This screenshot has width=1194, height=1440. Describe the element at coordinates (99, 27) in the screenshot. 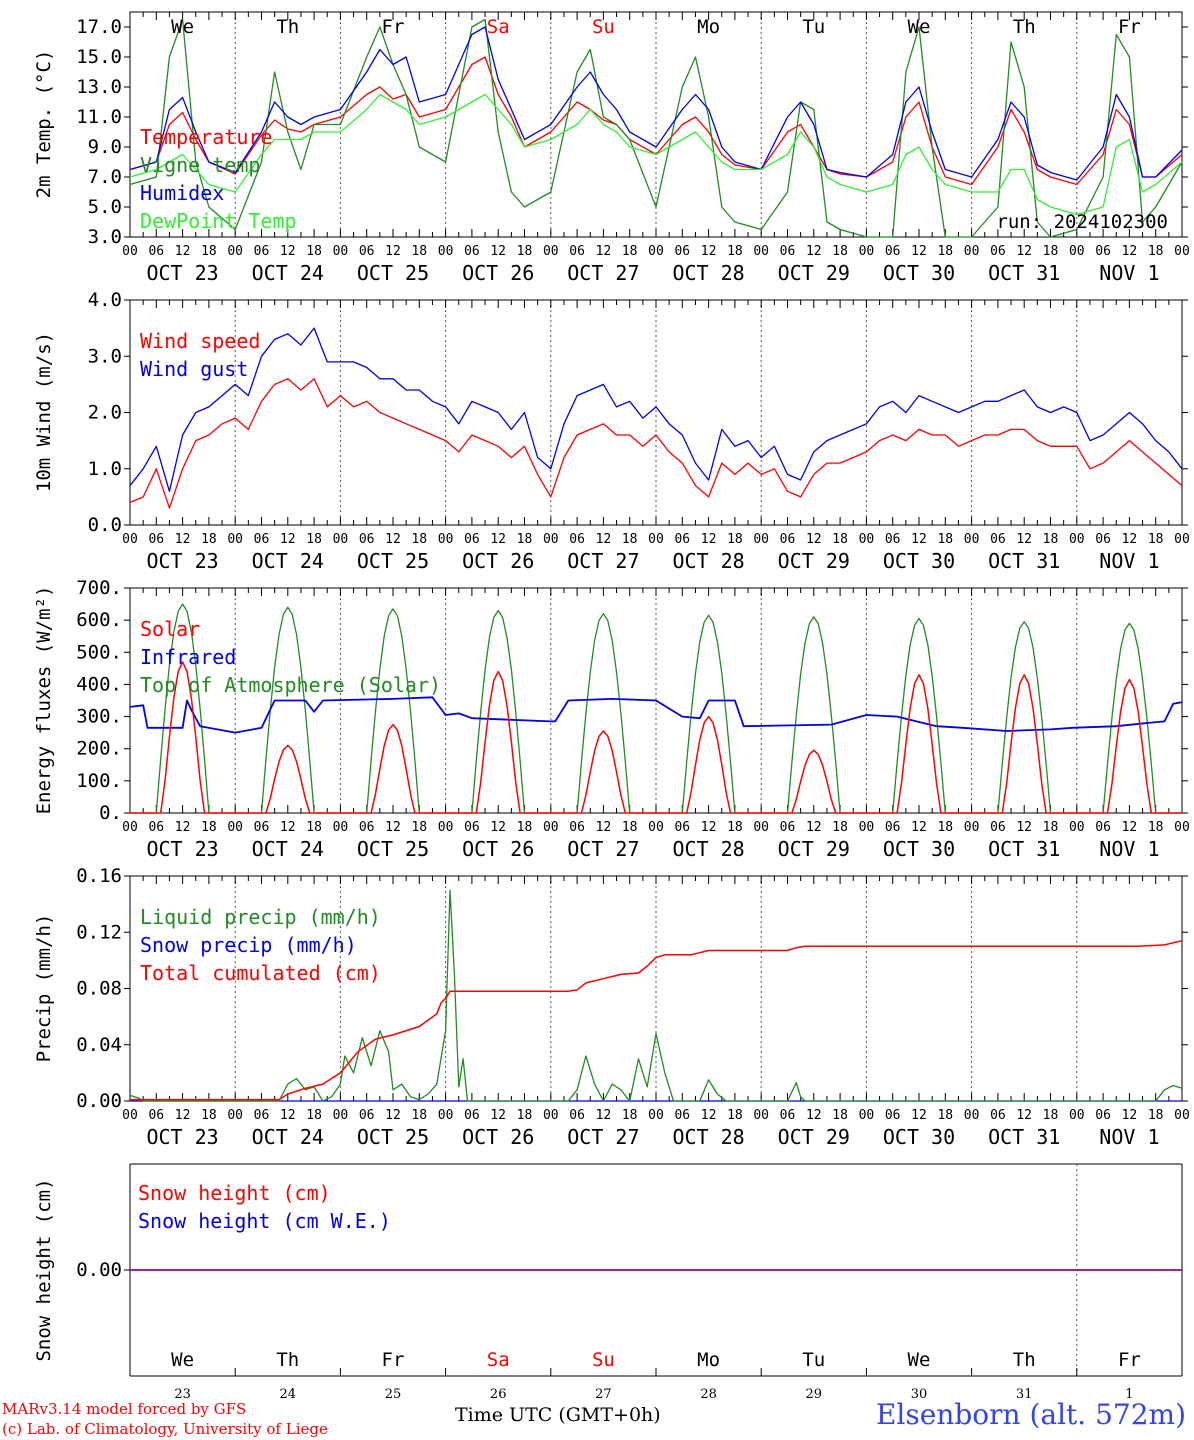

I see `temp-ytick-label: 17.0` at that location.